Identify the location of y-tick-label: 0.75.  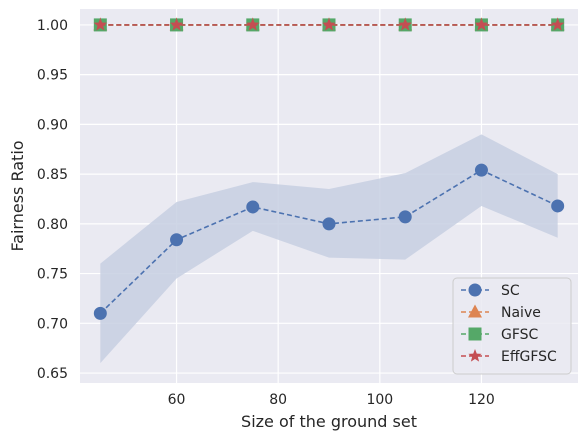
(52, 275).